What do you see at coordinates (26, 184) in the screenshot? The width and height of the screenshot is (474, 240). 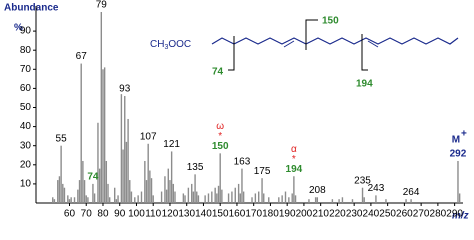 I see `y-tick-label: 10` at bounding box center [26, 184].